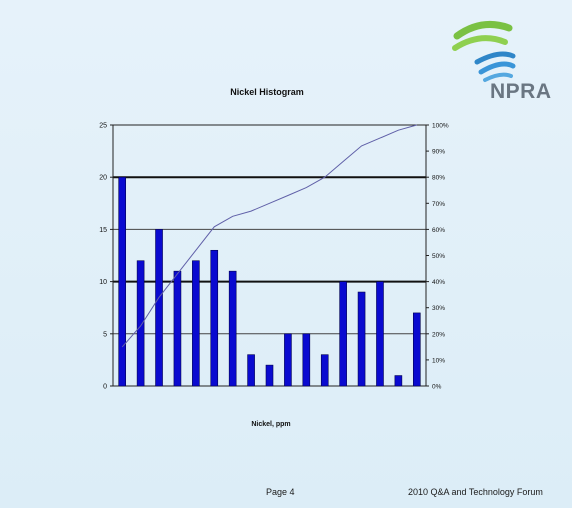 This screenshot has height=508, width=572. What do you see at coordinates (103, 230) in the screenshot?
I see `y-tick-label: 15` at bounding box center [103, 230].